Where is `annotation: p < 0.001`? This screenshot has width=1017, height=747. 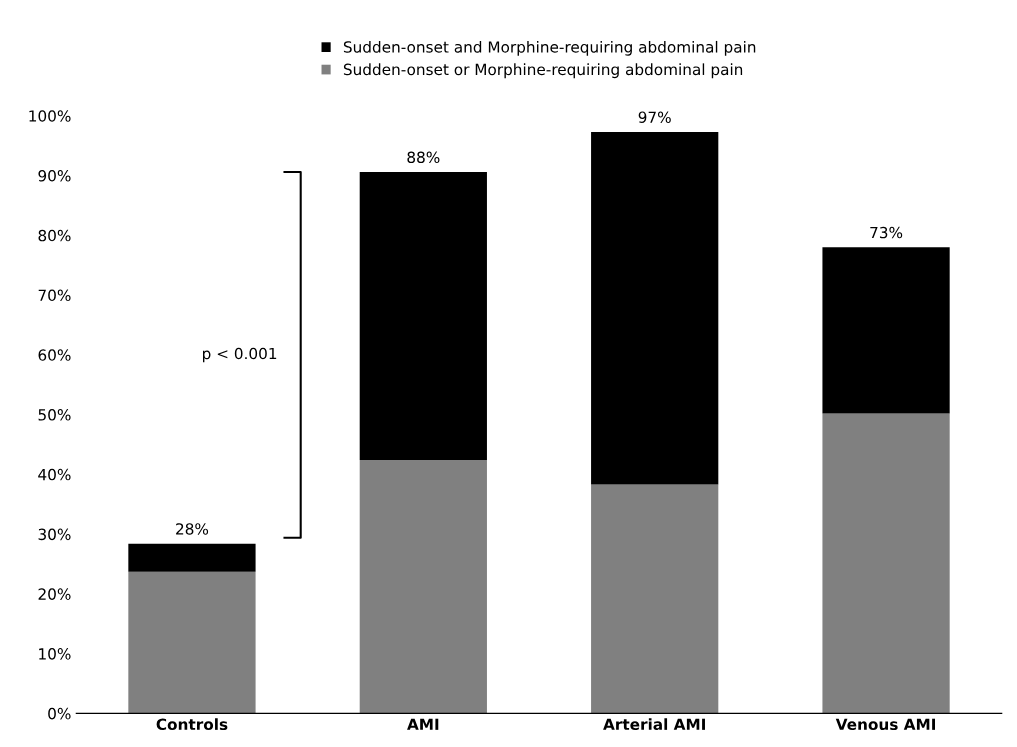 annotation: p < 0.001 is located at coordinates (240, 355).